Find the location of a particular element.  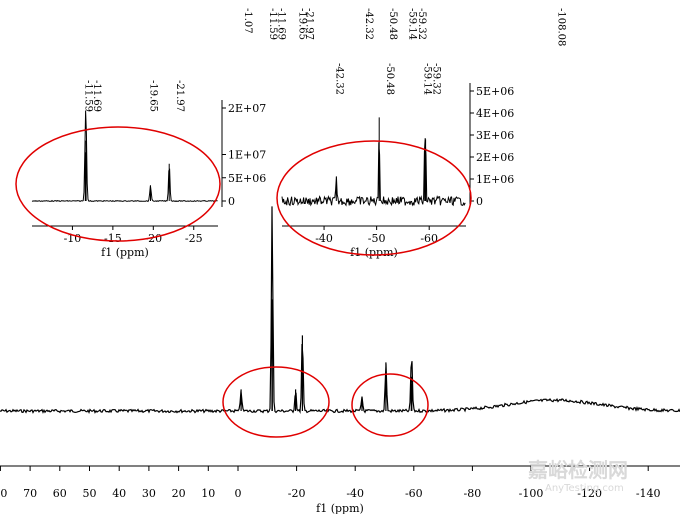

inset-right-x-tick-label: -40 is located at coordinates (324, 238).